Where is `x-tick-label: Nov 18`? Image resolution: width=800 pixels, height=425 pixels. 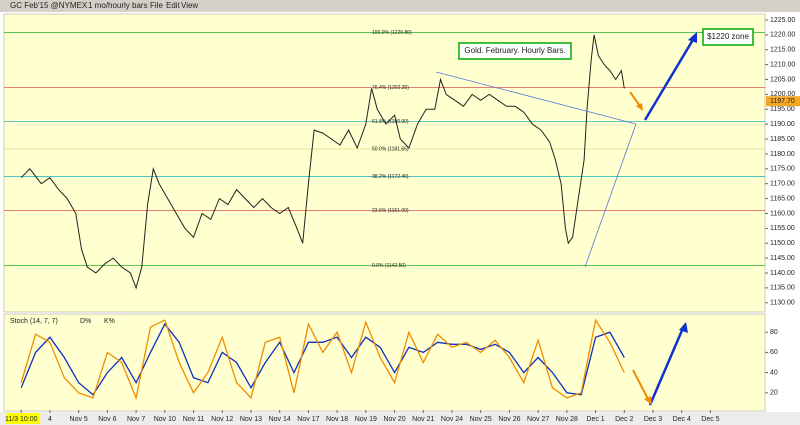
x-tick-label: Nov 18 is located at coordinates (337, 419).